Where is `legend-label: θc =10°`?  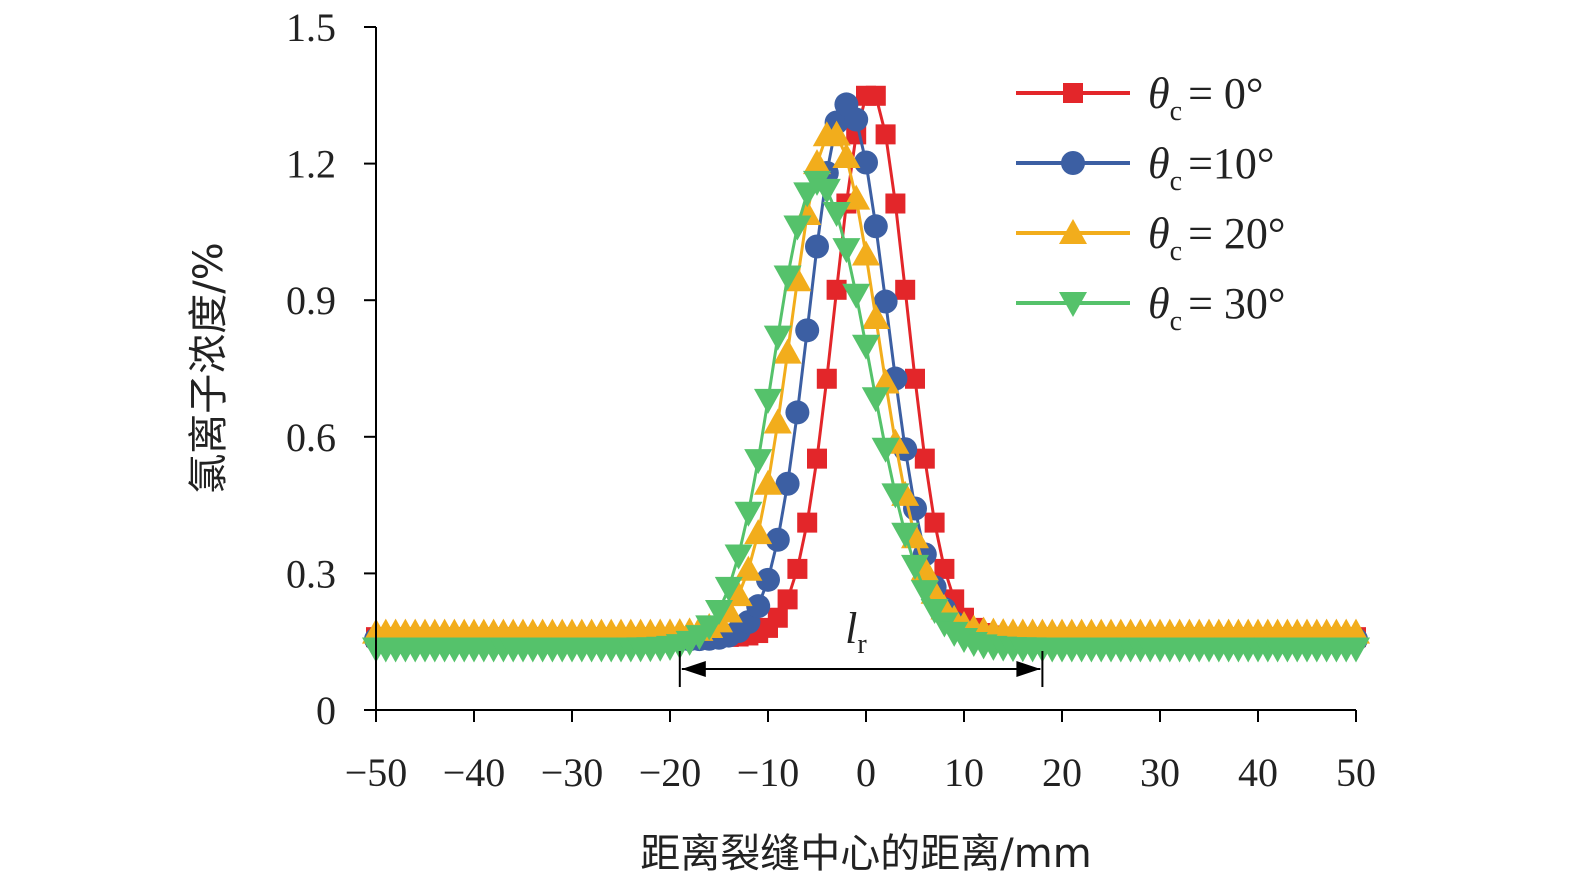 legend-label: θc =10° is located at coordinates (1211, 168).